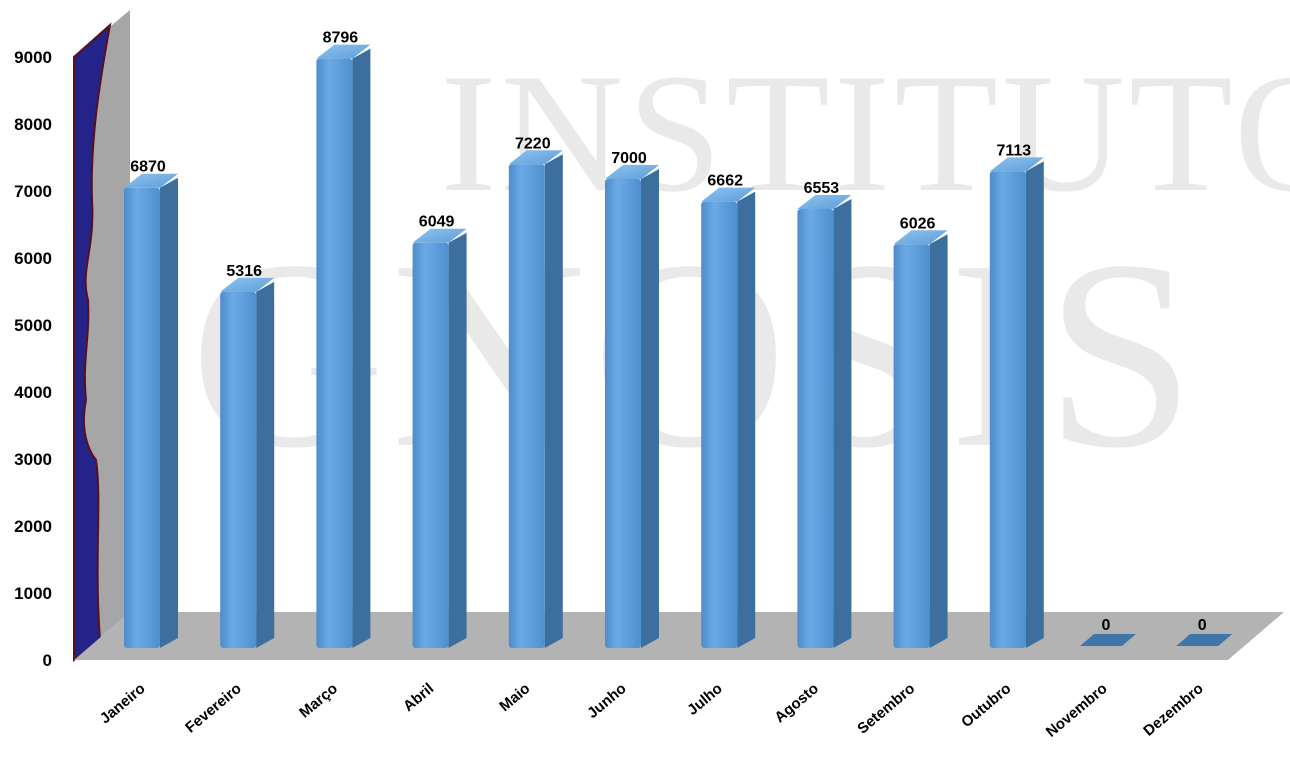 The height and width of the screenshot is (758, 1290). I want to click on bar: 6662, so click(728, 410).